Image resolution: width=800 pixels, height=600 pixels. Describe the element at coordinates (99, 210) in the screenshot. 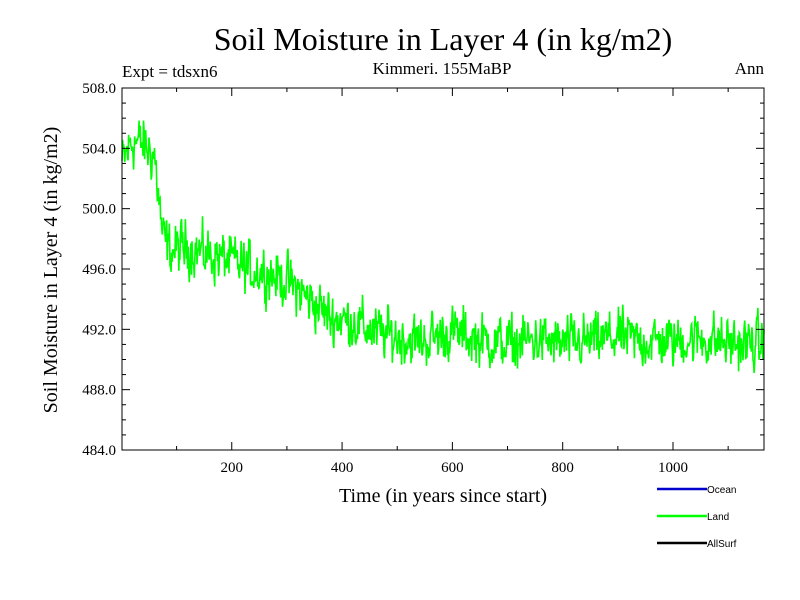

I see `y-tick-label: 500.0` at that location.